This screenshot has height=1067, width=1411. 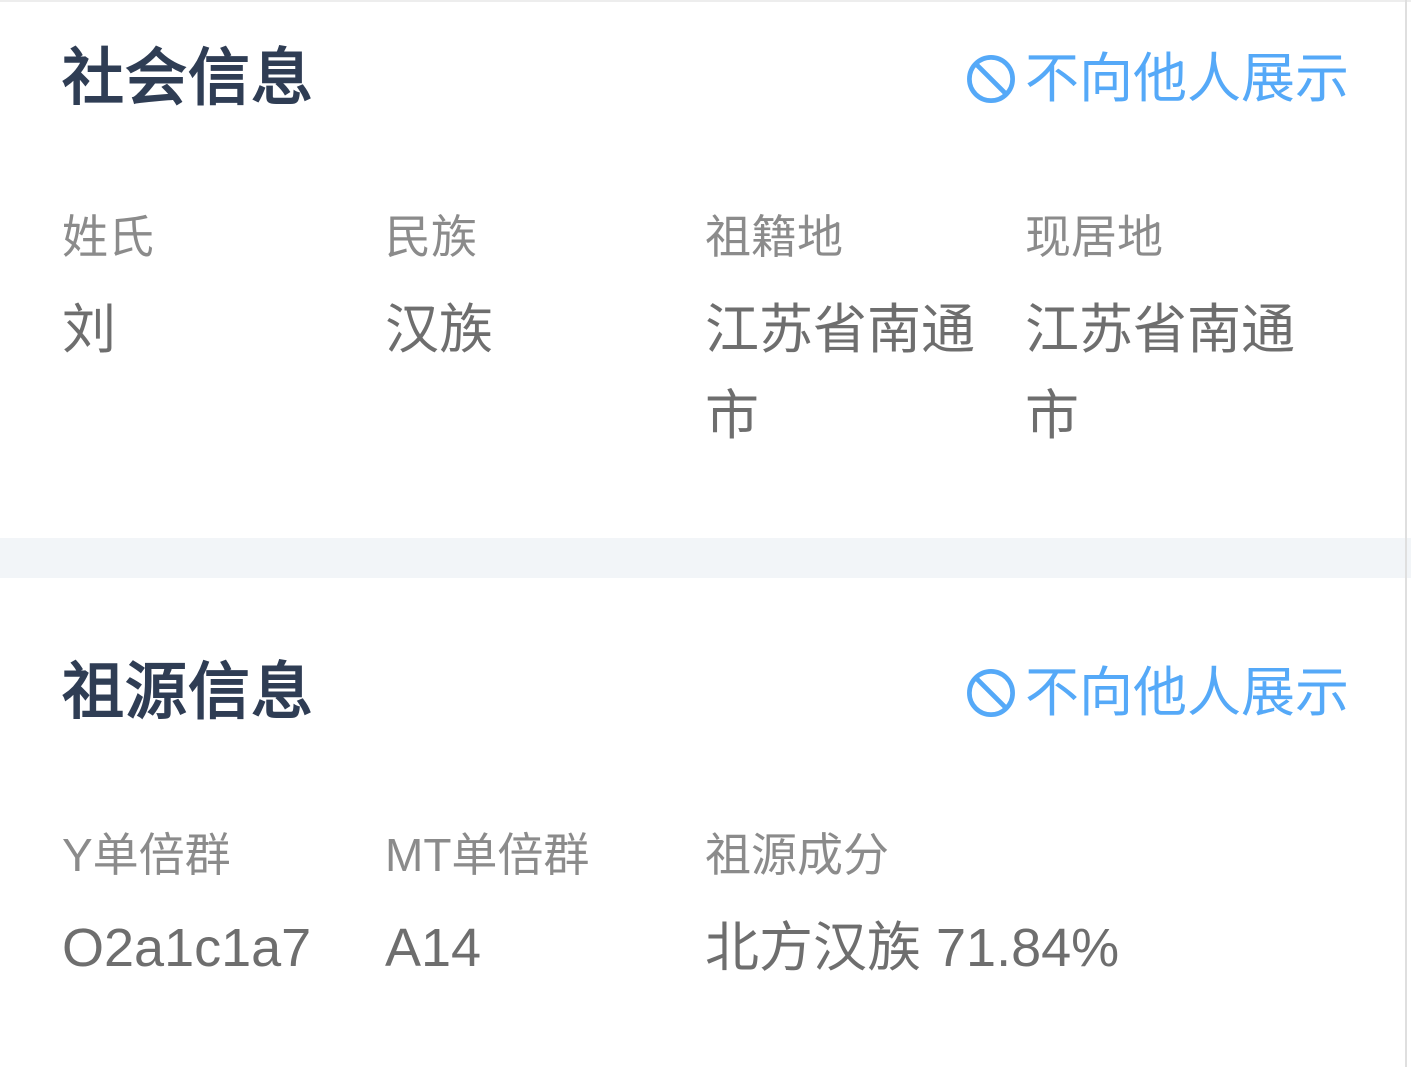 What do you see at coordinates (431, 237) in the screenshot?
I see `field-label: 民族` at bounding box center [431, 237].